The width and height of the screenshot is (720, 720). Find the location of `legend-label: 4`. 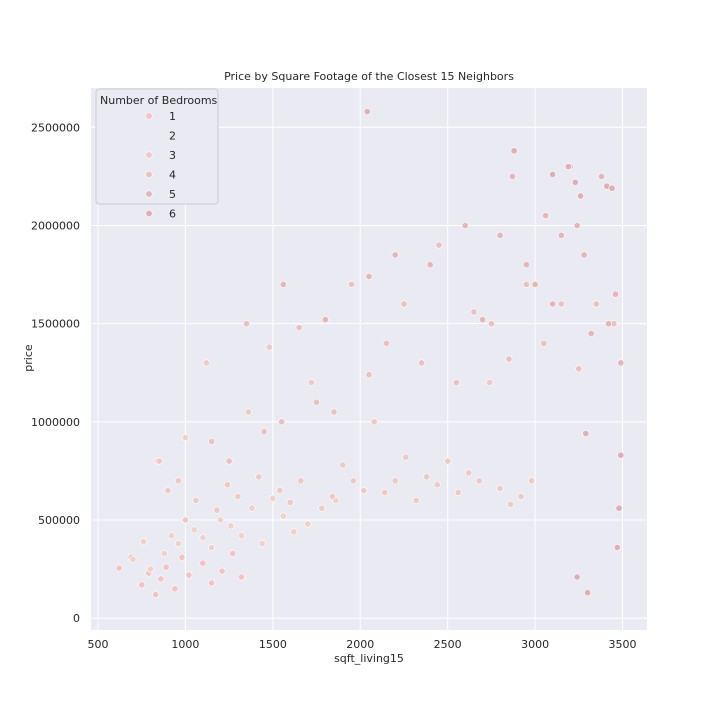

legend-label: 4 is located at coordinates (172, 175).